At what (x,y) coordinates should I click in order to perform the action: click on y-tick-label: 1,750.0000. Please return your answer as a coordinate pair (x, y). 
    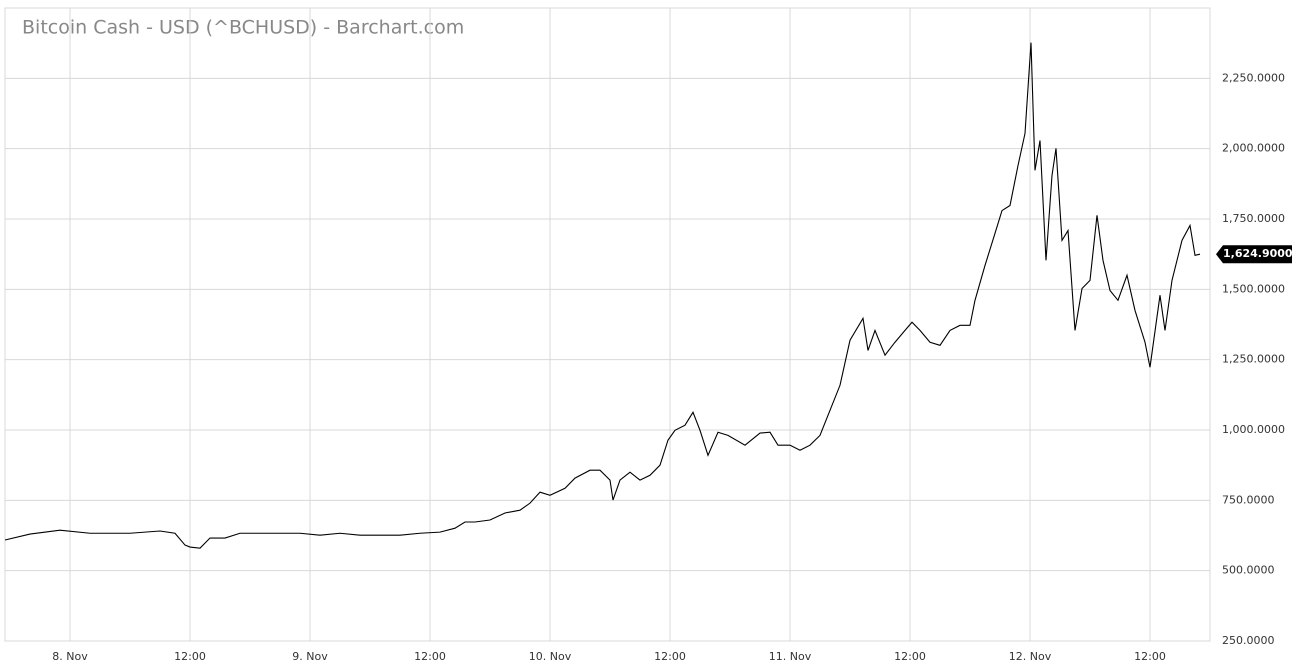
    Looking at the image, I should click on (1253, 218).